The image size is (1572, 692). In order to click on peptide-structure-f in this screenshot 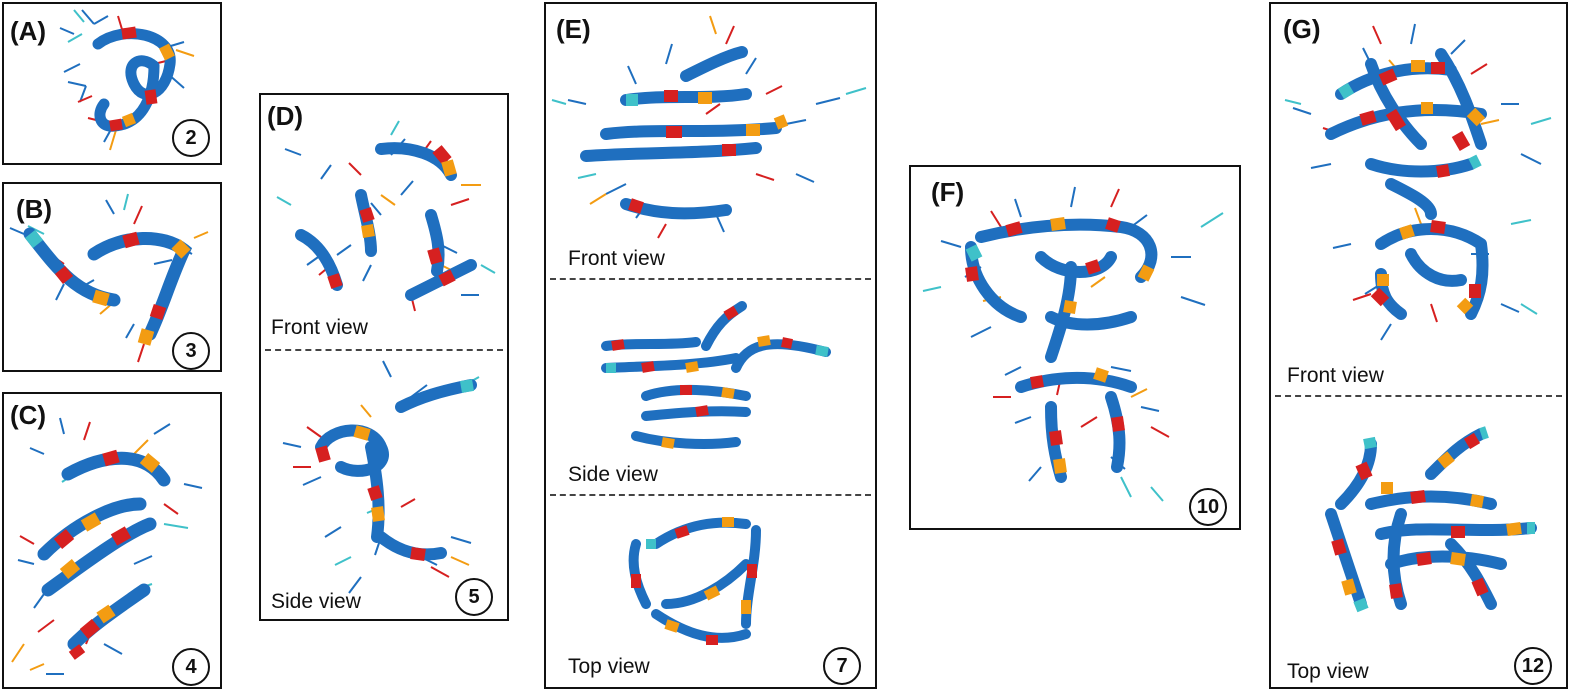, I will do `click(1073, 344)`.